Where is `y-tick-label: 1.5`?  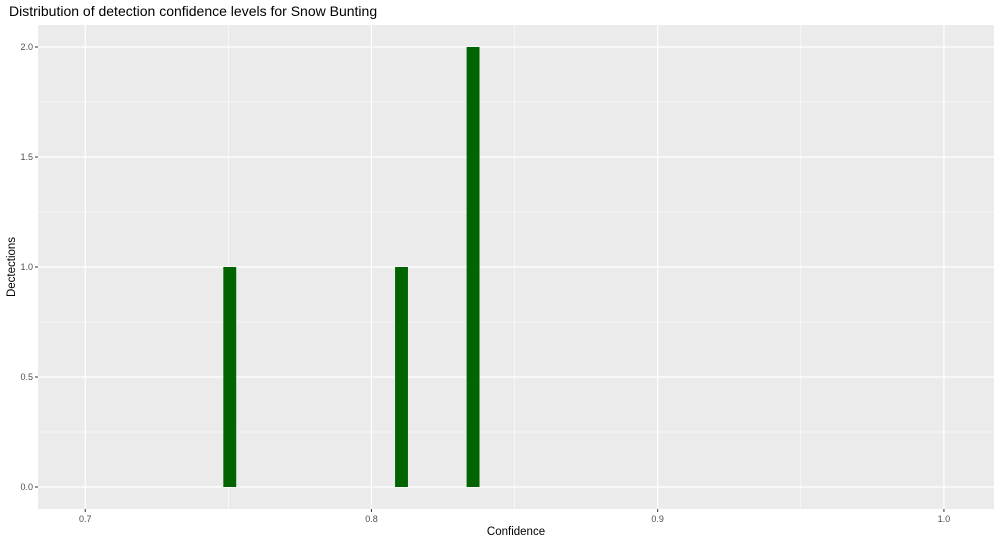 y-tick-label: 1.5 is located at coordinates (26, 157).